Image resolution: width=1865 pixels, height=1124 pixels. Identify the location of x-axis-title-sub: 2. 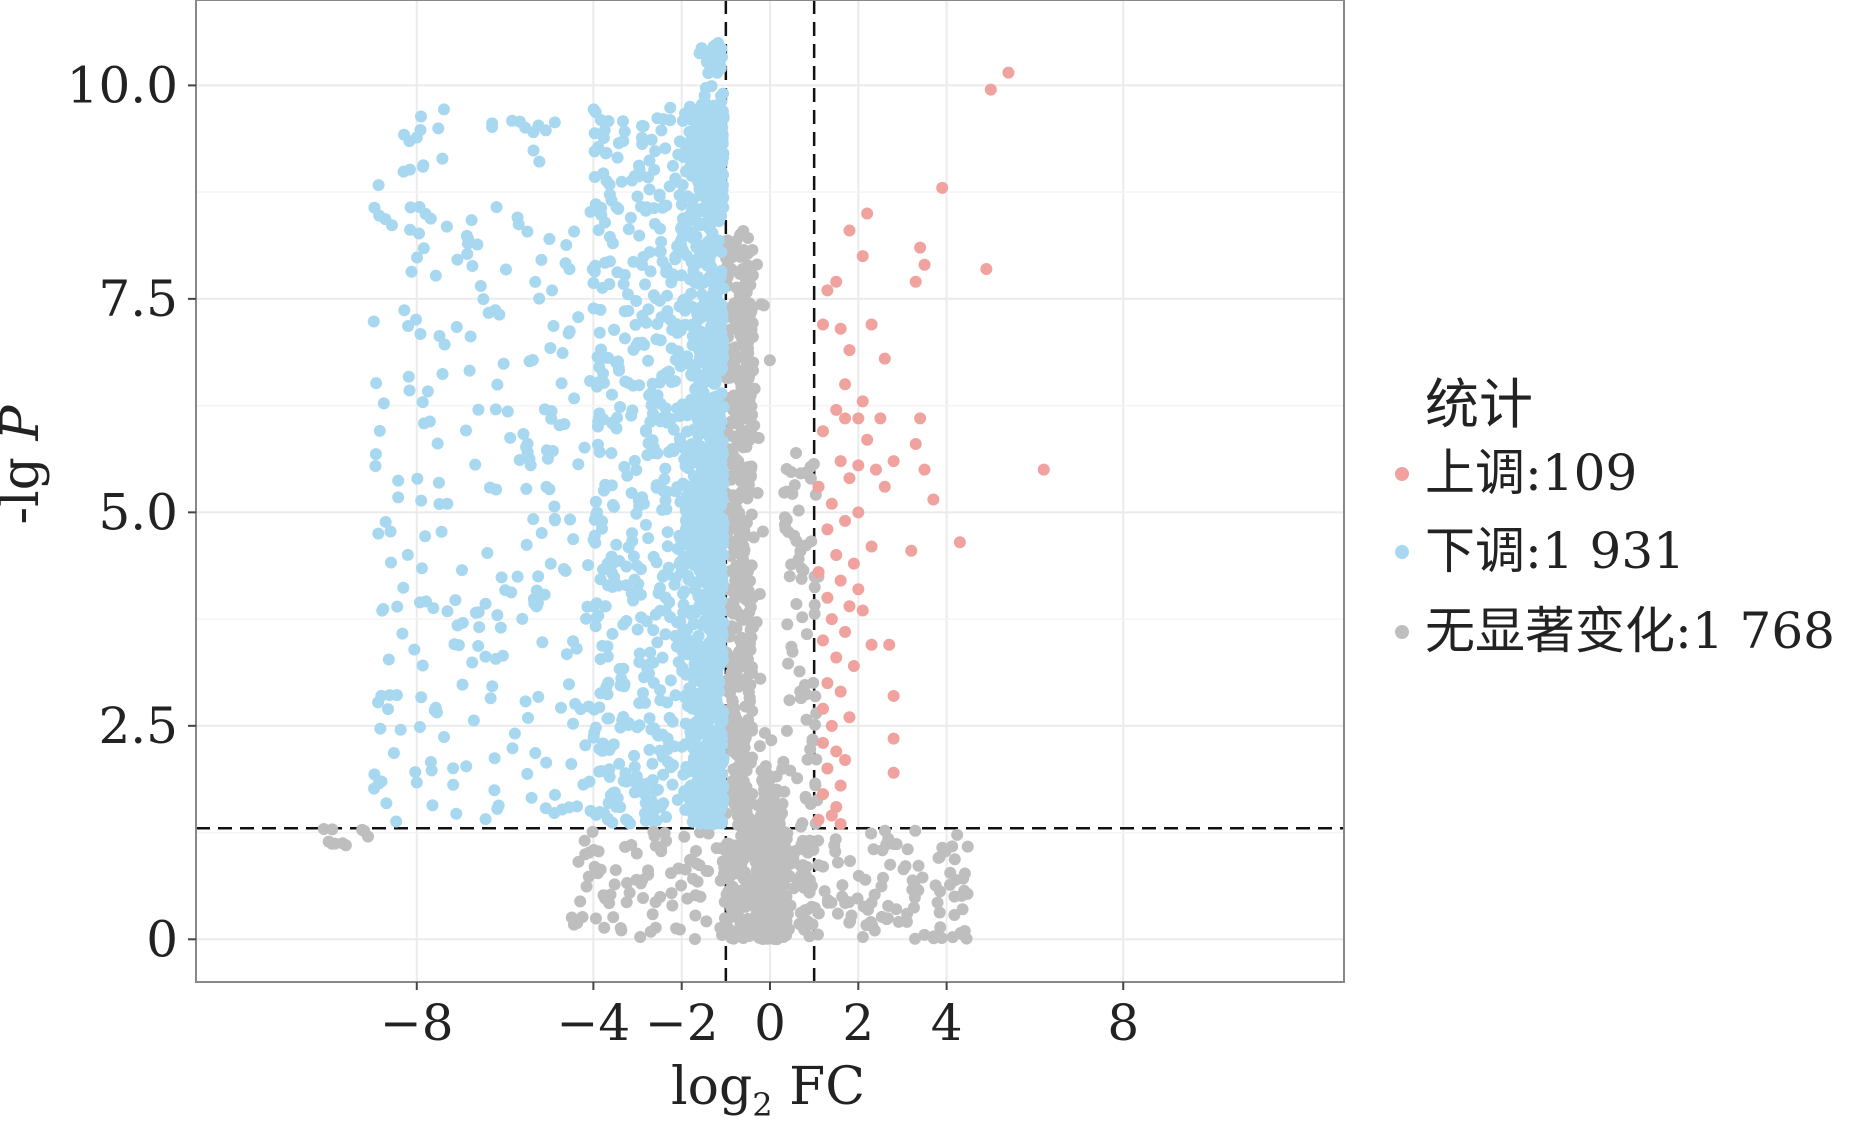
(762, 1105).